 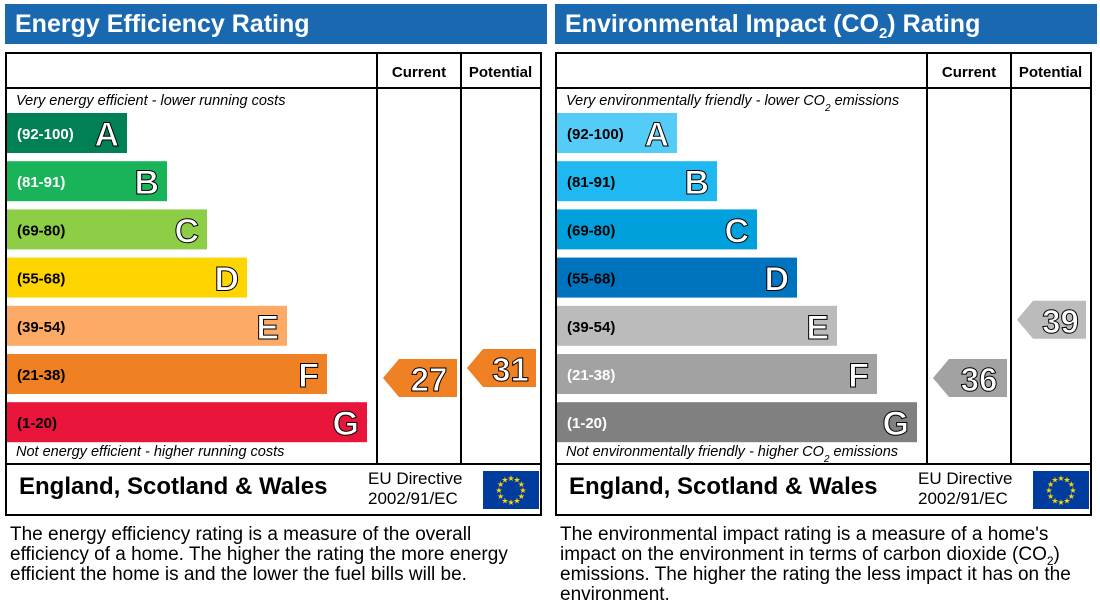 I want to click on current-rating-value: 27, so click(x=429, y=379).